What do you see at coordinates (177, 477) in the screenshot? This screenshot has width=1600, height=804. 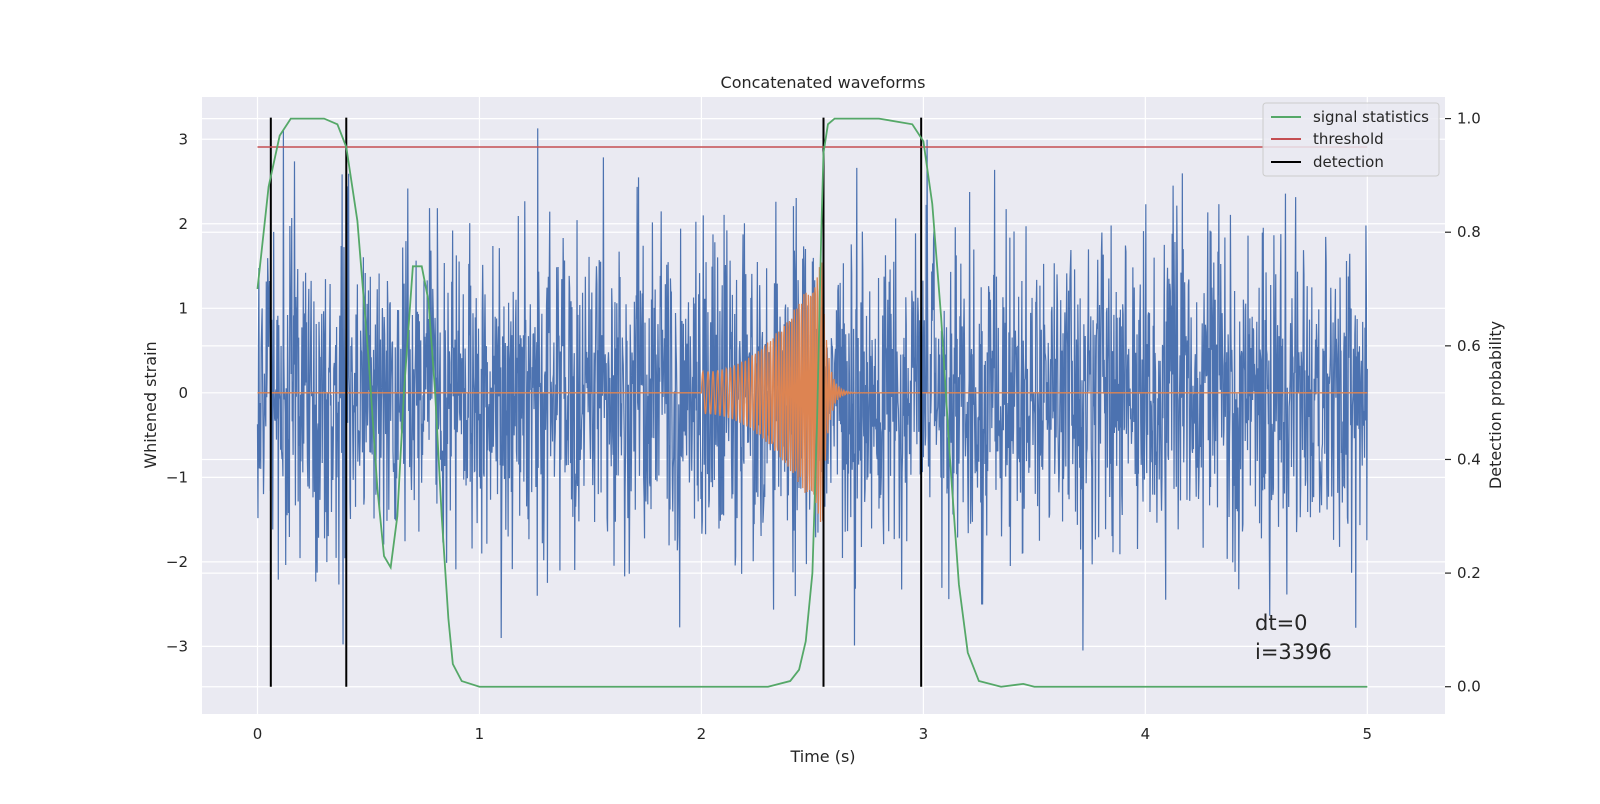 I see `y-tick-label: −1` at bounding box center [177, 477].